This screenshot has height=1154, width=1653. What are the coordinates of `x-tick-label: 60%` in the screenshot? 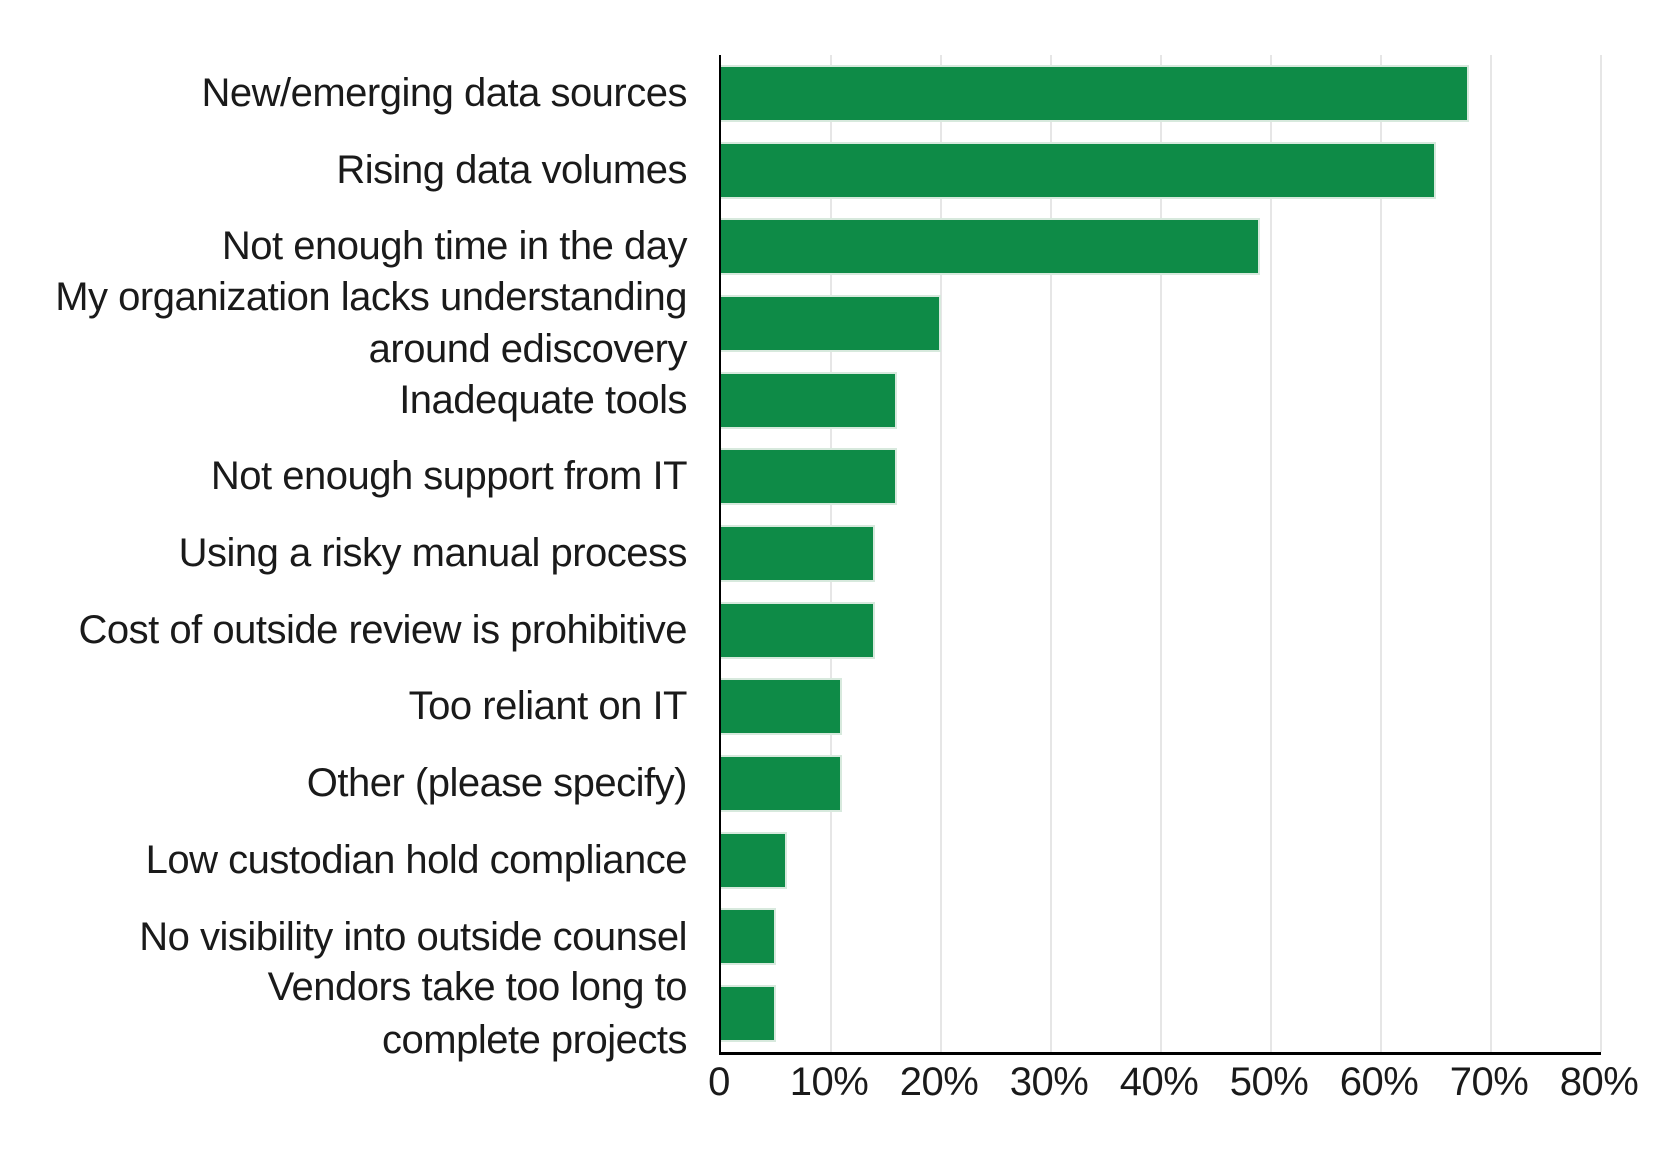 It's located at (1379, 1082).